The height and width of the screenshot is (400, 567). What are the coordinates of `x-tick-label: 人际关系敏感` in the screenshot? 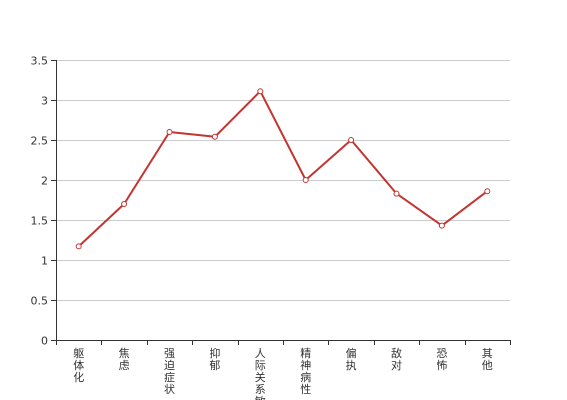 It's located at (260, 373).